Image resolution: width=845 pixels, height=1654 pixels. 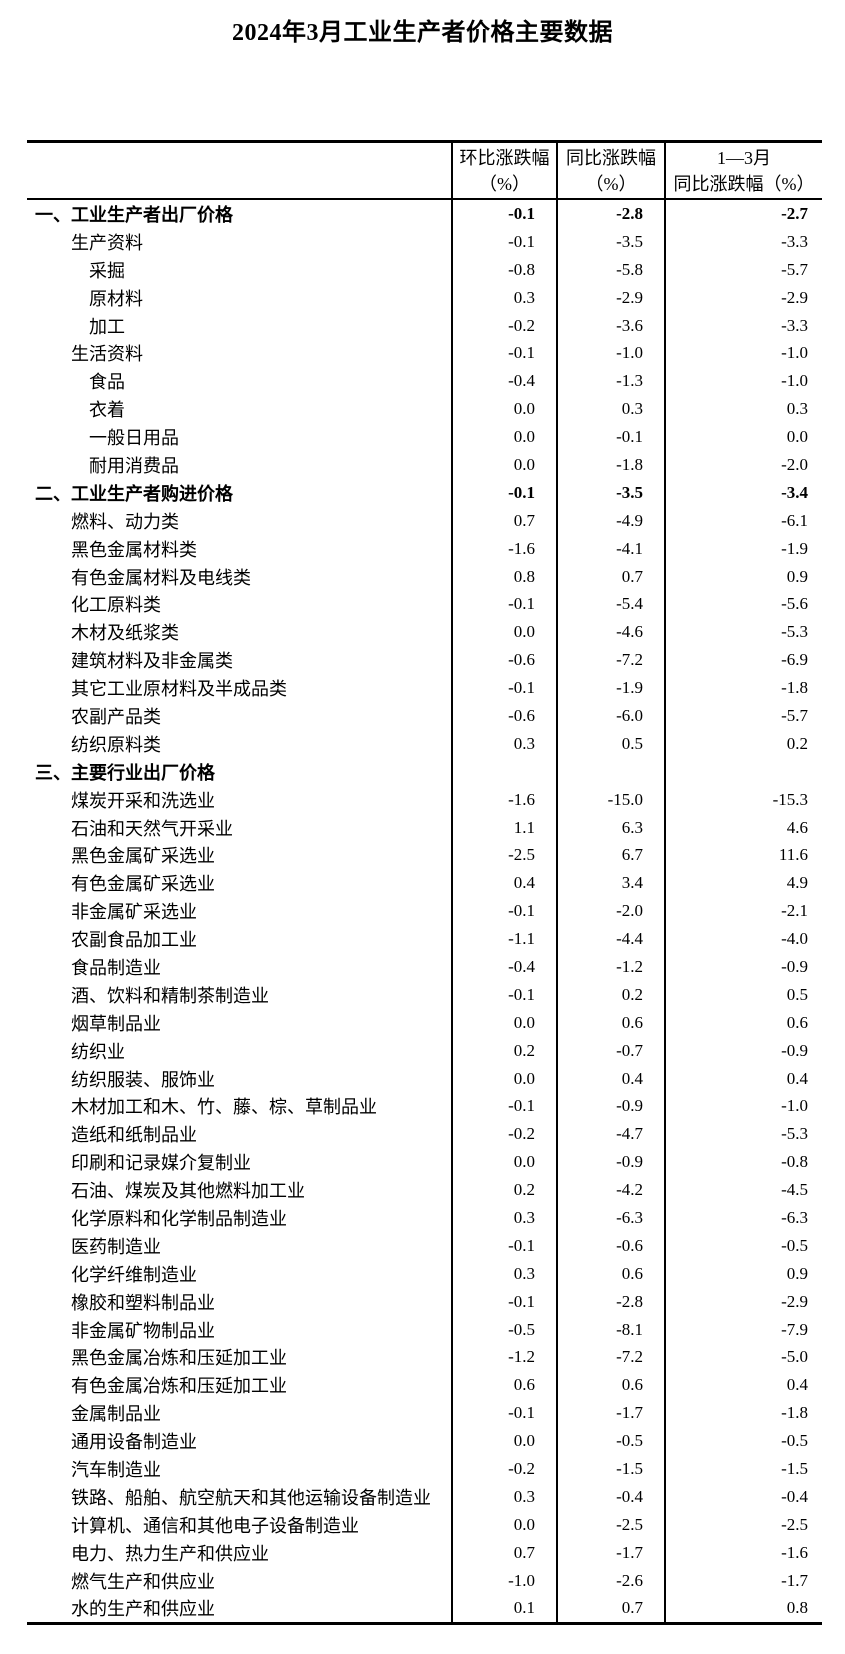 I want to click on row-ytd-value: -5.7, so click(x=743, y=269).